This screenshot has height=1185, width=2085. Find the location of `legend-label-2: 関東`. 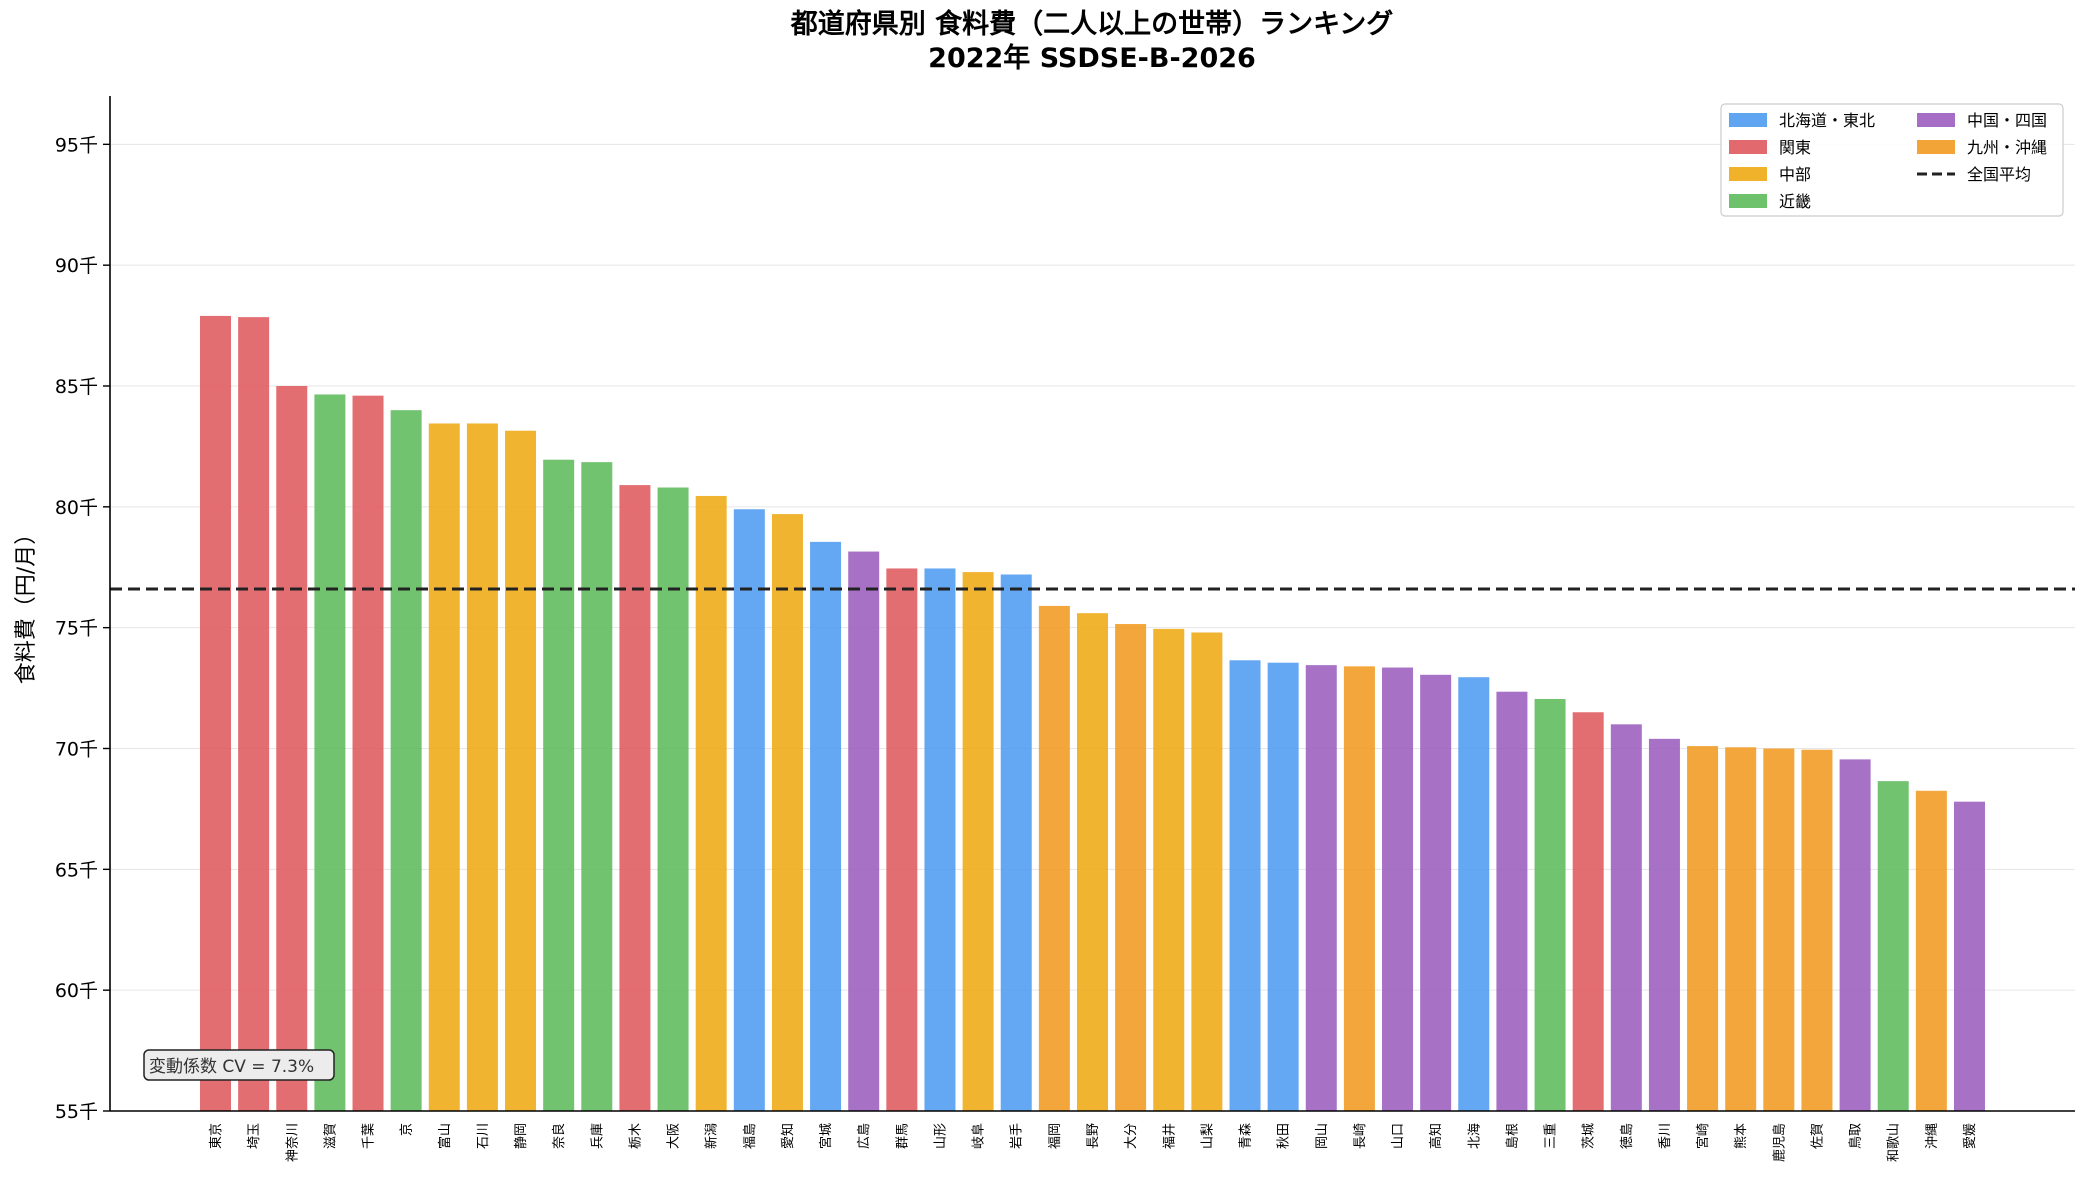

legend-label-2: 関東 is located at coordinates (1795, 147).